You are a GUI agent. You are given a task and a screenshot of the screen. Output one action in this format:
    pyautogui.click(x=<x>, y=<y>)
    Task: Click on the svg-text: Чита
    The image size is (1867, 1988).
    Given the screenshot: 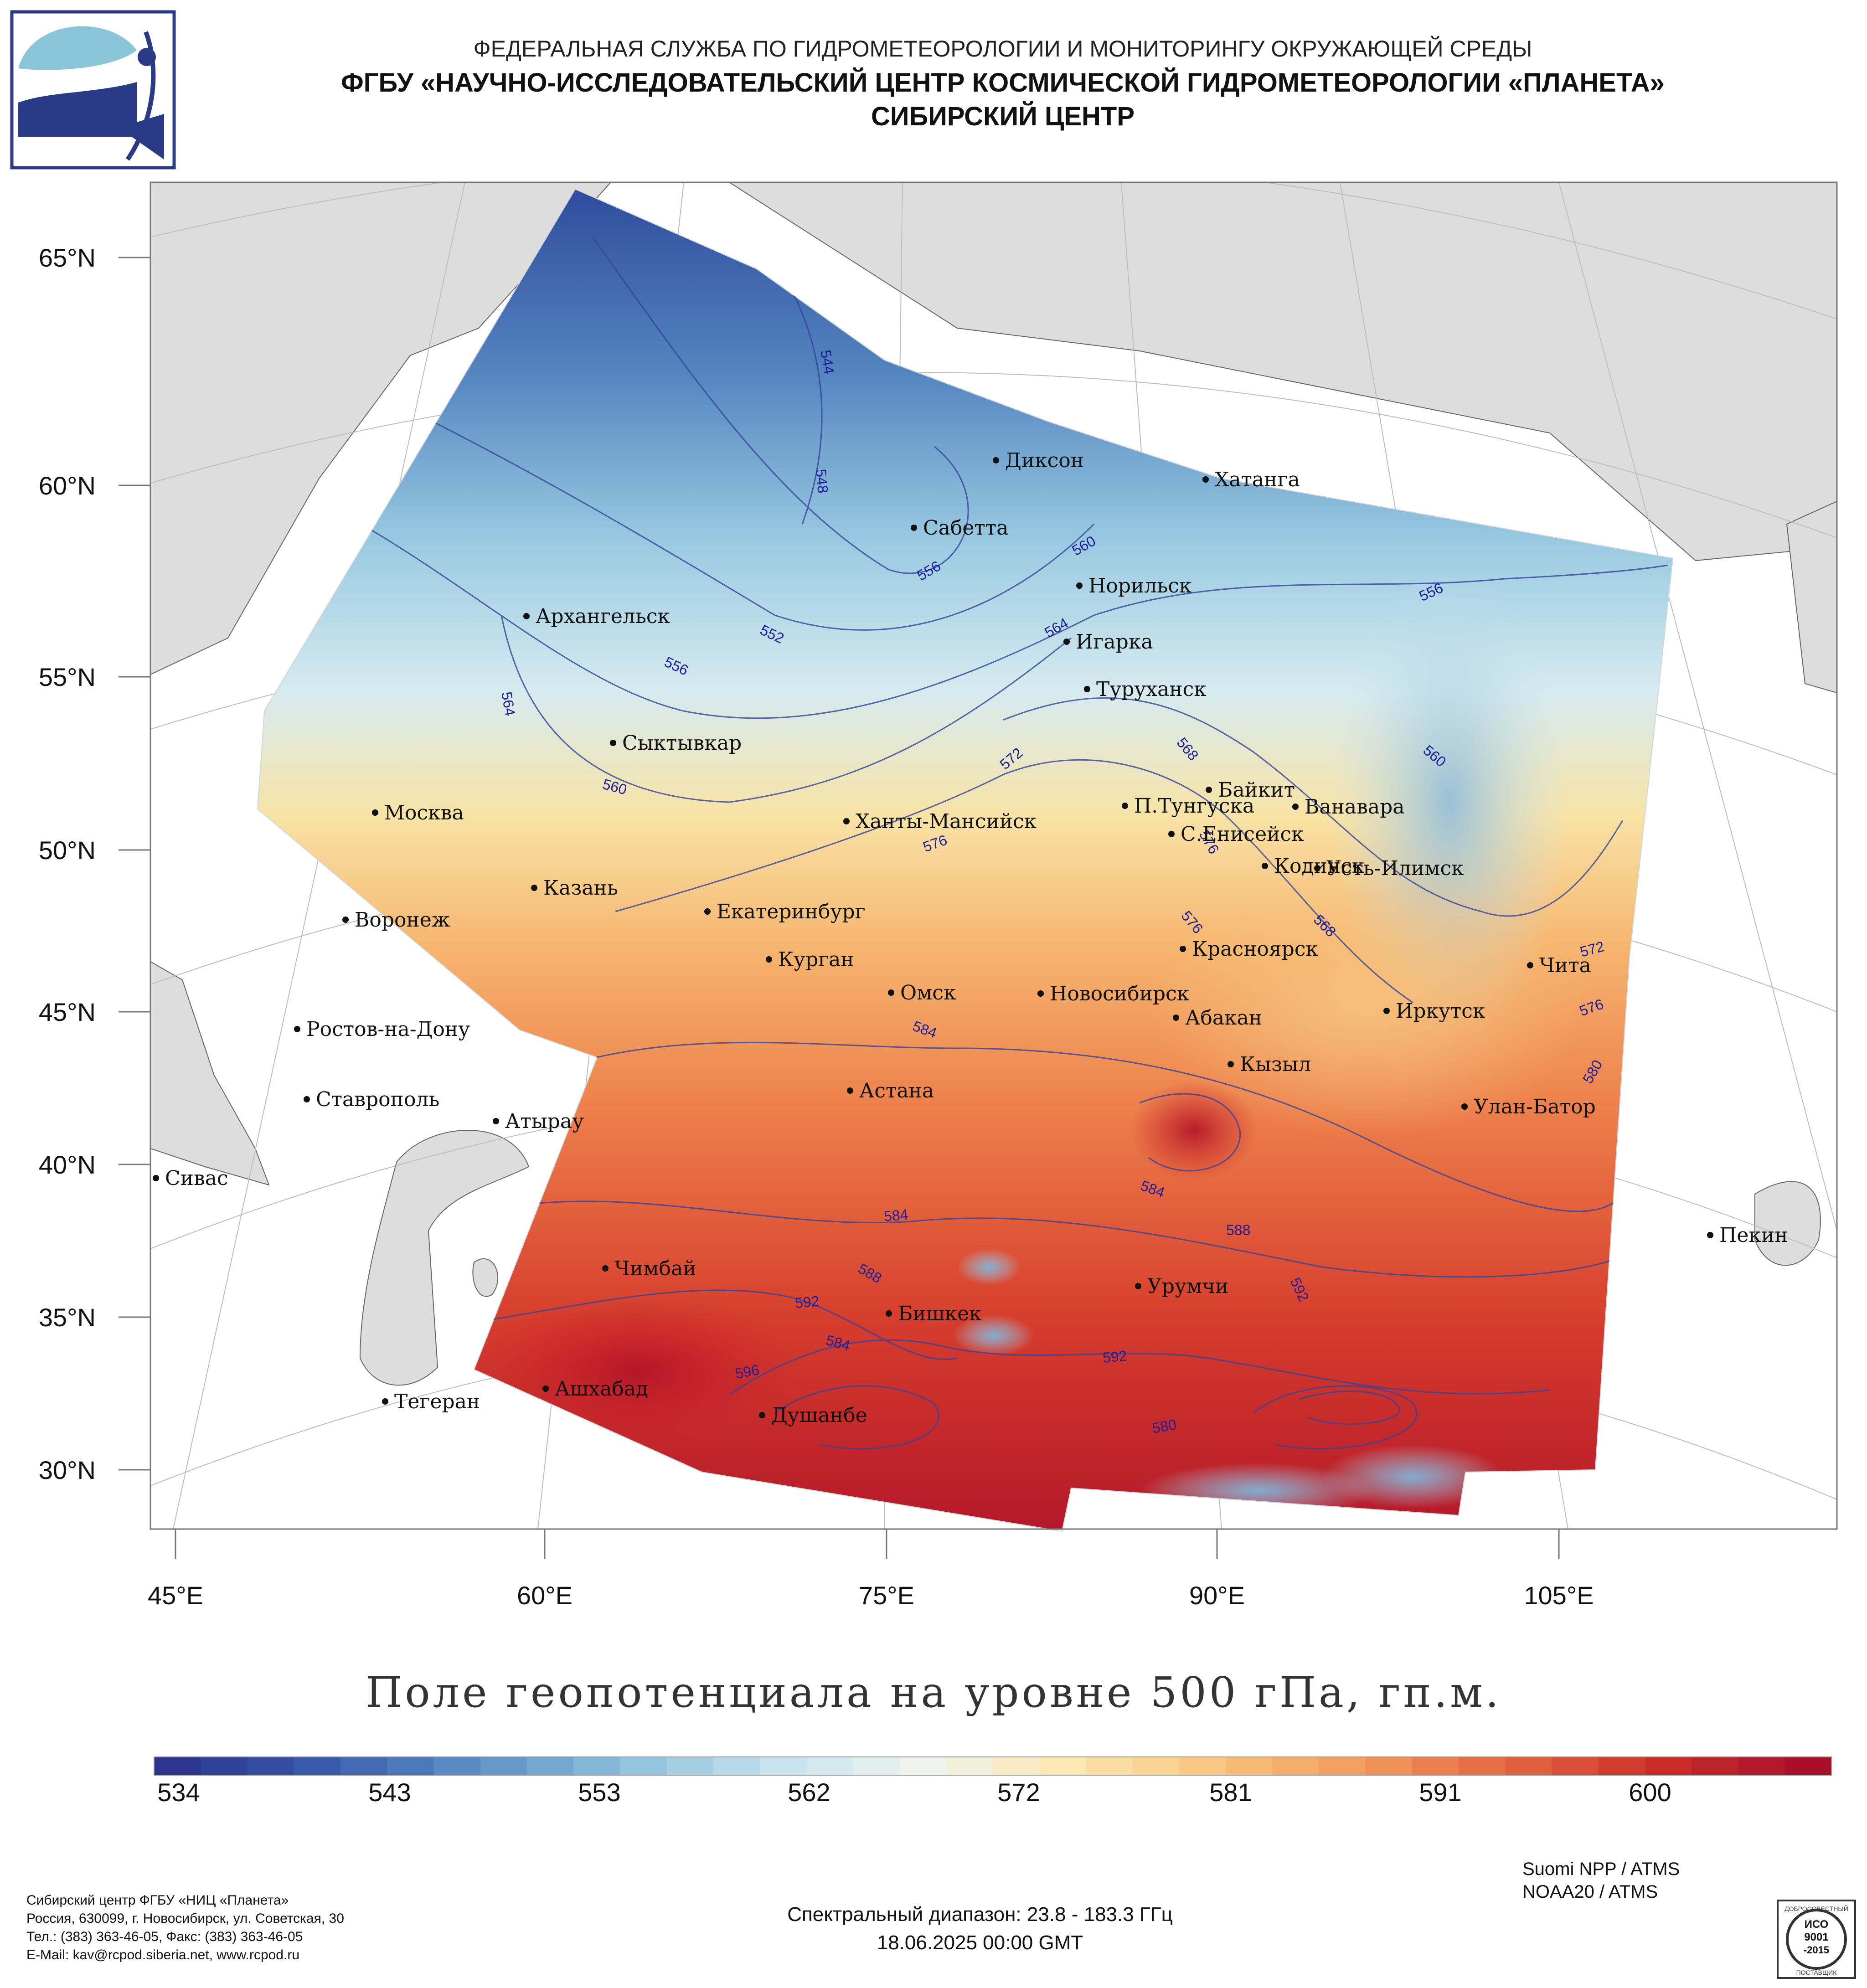 What is the action you would take?
    pyautogui.click(x=1565, y=966)
    